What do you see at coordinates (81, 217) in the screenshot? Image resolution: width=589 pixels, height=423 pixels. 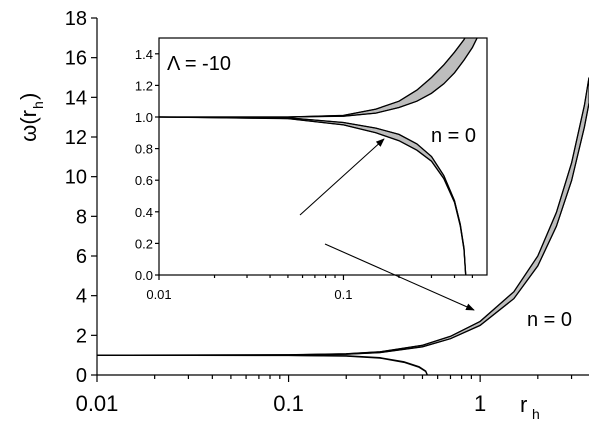 I see `main-y-tick-label: 8` at bounding box center [81, 217].